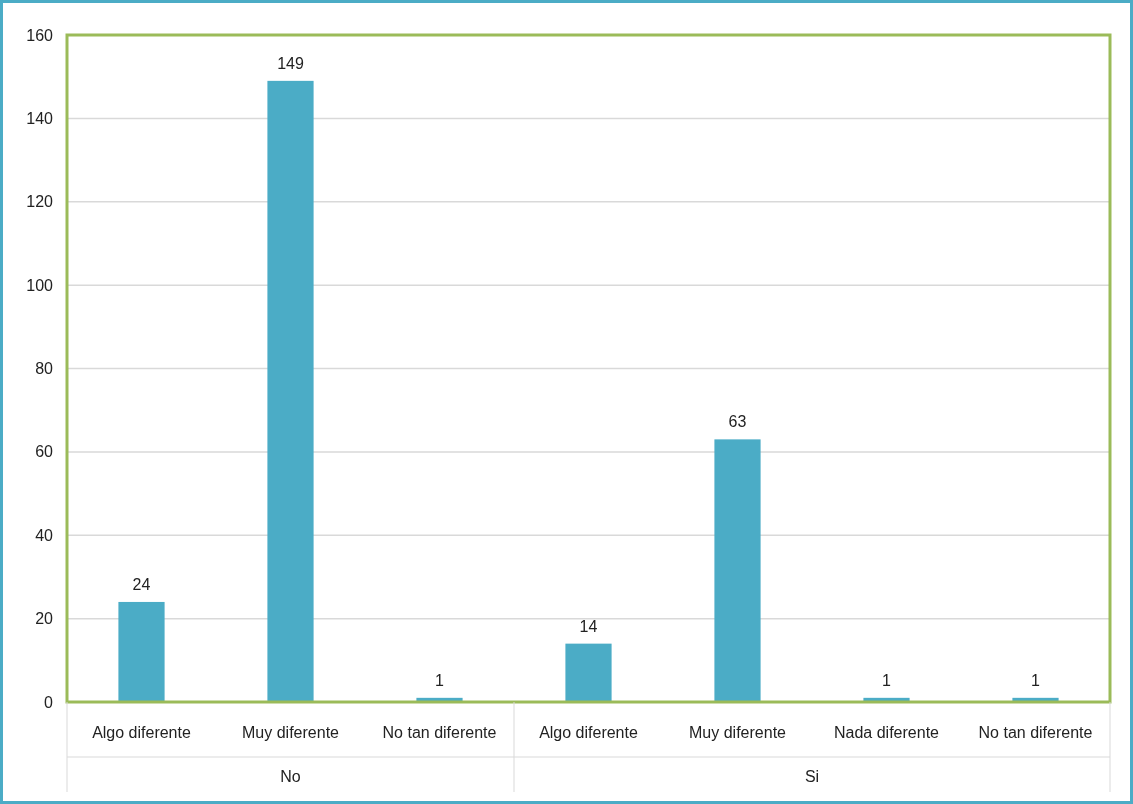 Image resolution: width=1133 pixels, height=804 pixels. Describe the element at coordinates (44, 619) in the screenshot. I see `y-tick-label: 20` at that location.